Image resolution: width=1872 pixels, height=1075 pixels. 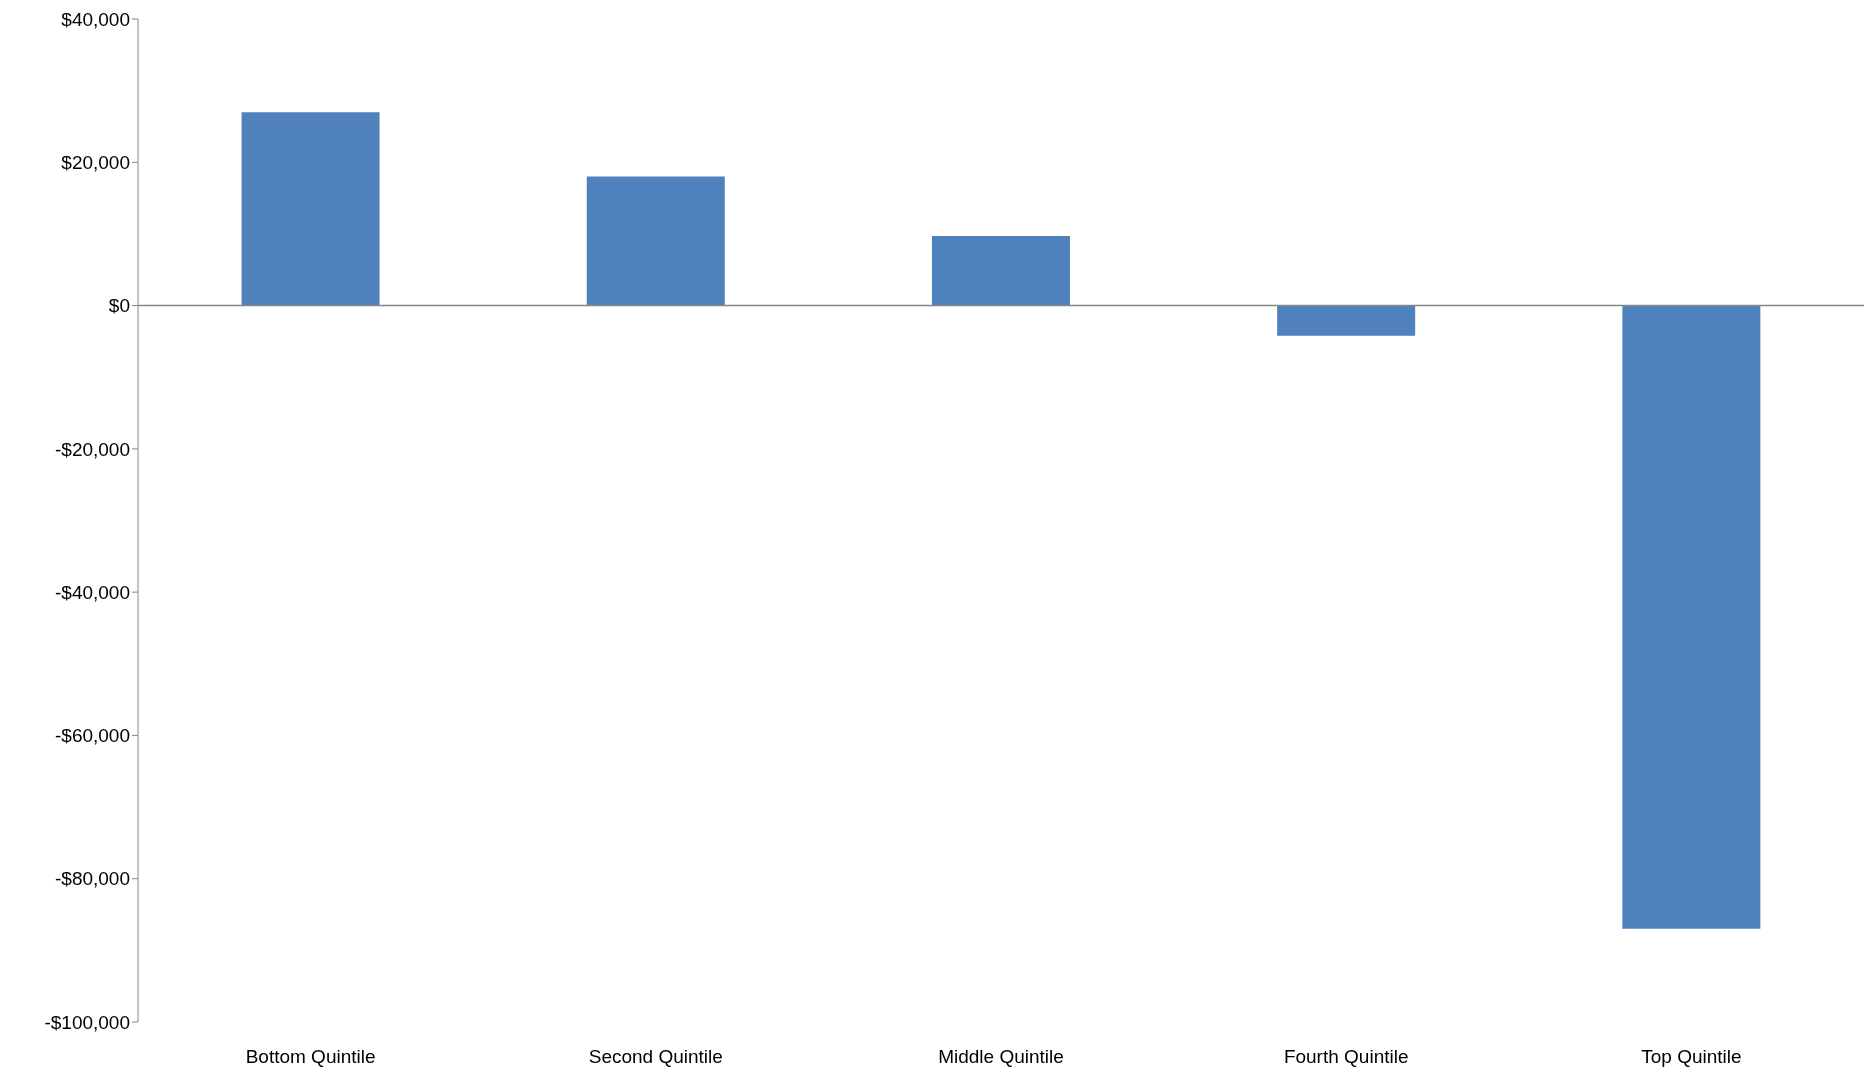 I want to click on x-tick-label: Fourth Quintile, so click(x=1346, y=1057).